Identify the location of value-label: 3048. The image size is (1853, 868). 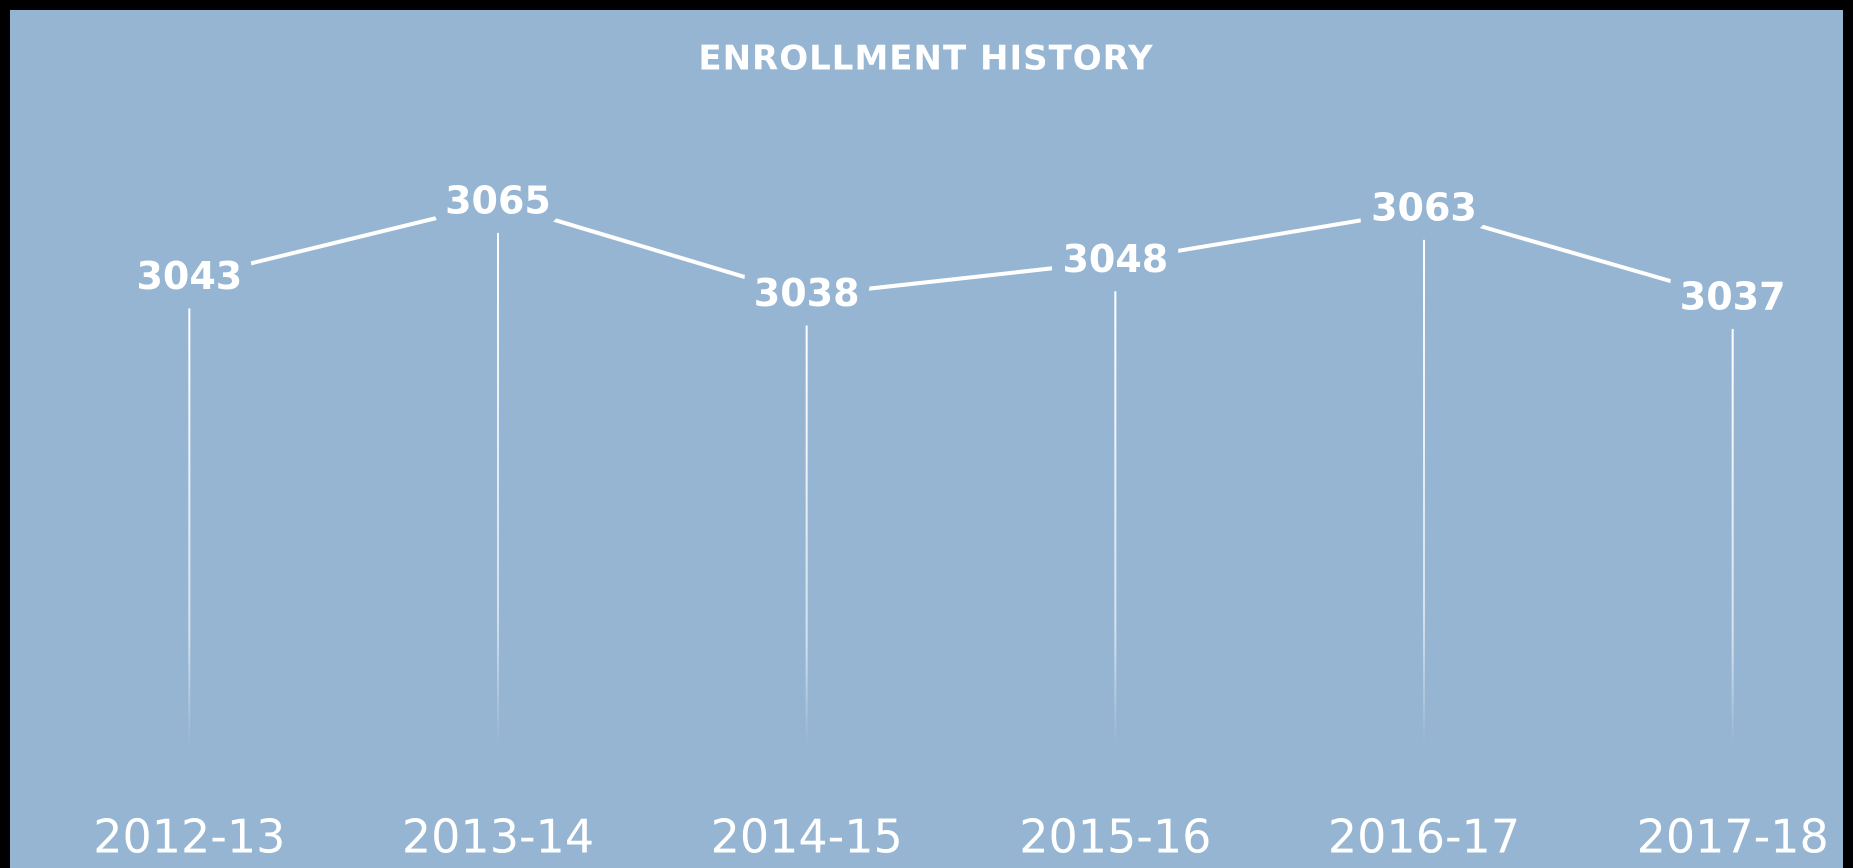
(1115, 259).